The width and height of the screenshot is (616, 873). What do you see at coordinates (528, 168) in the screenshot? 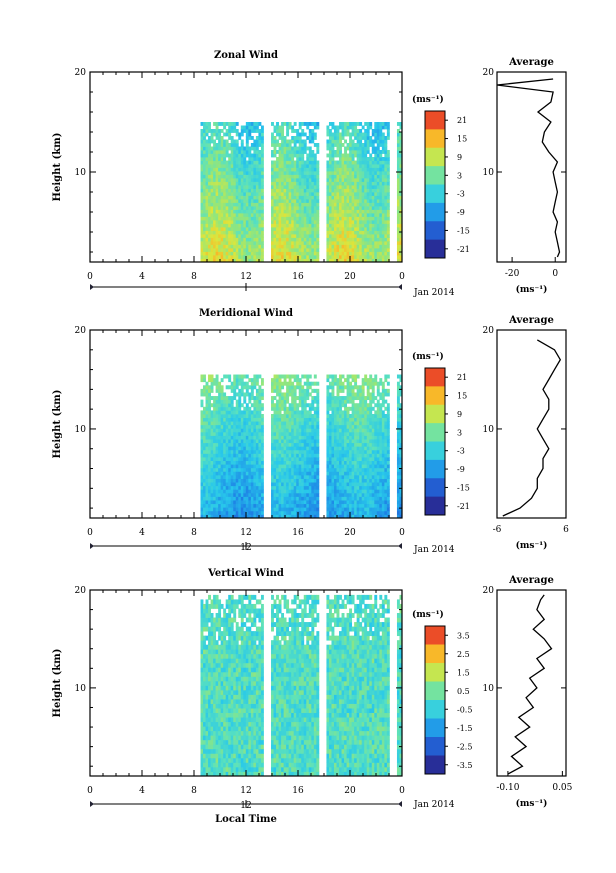
I see `profile-line` at bounding box center [528, 168].